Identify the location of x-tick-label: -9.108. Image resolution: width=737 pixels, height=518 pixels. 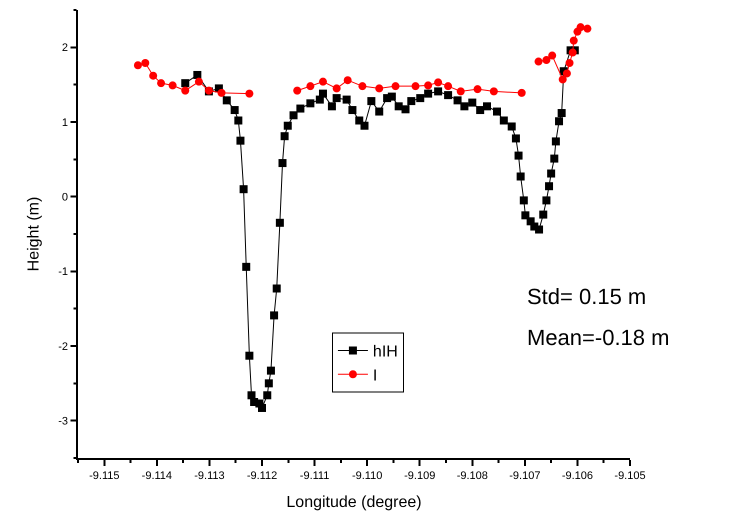
(472, 476).